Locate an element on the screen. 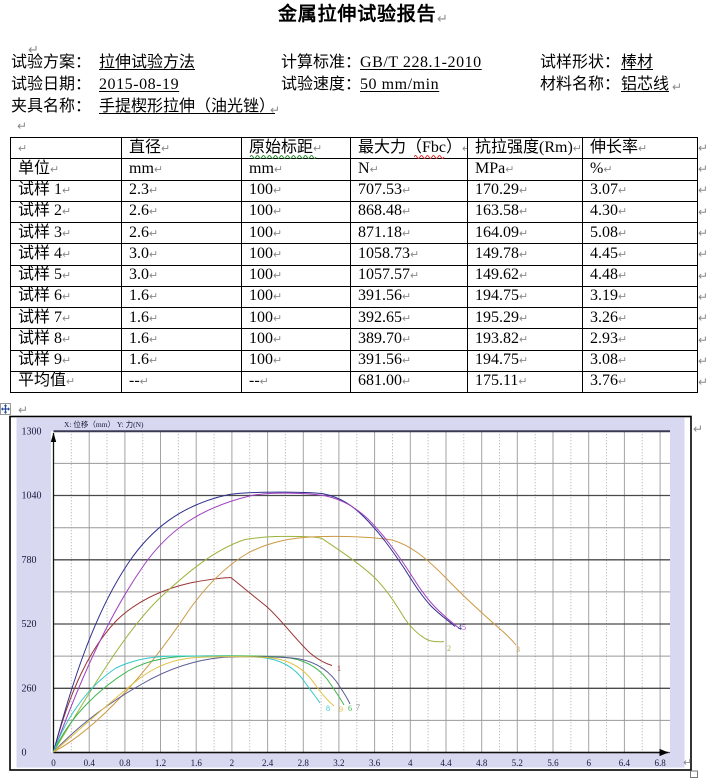 This screenshot has width=708, height=779. svg-text: 0.4 is located at coordinates (90, 763).